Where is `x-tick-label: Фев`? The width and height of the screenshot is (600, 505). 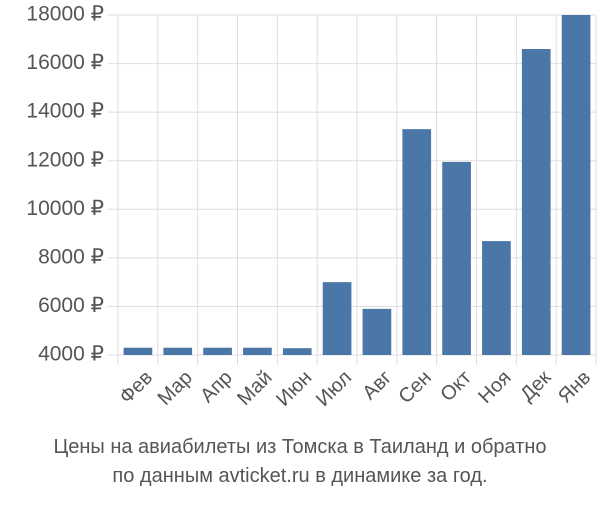
x-tick-label: Фев is located at coordinates (136, 388).